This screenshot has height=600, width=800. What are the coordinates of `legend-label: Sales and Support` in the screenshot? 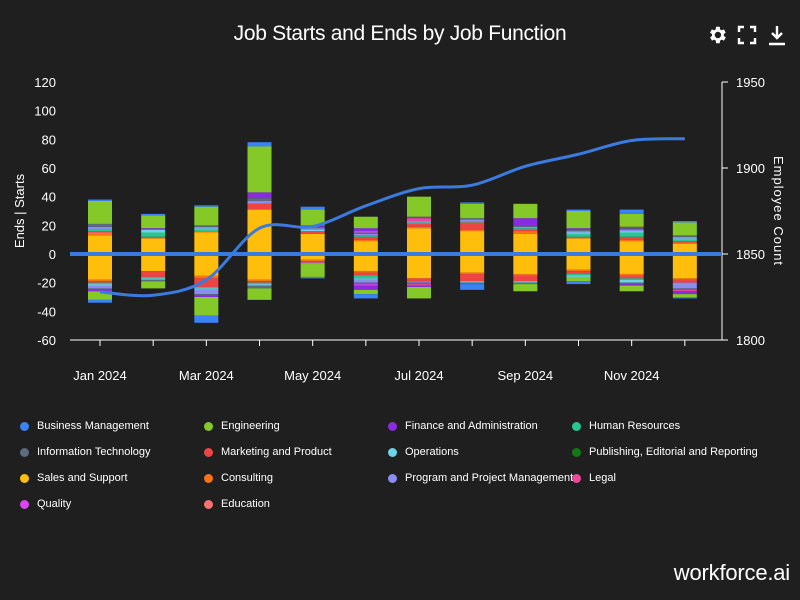 It's located at (82, 478).